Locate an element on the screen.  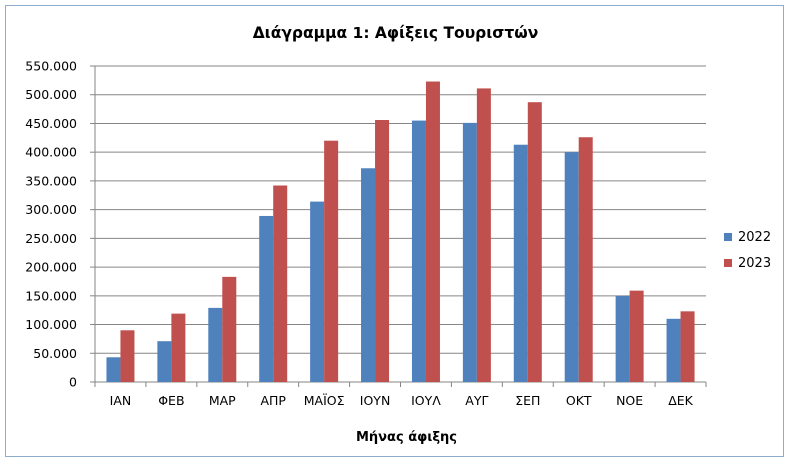
x-tick-label: ΔΕΚ is located at coordinates (680, 400).